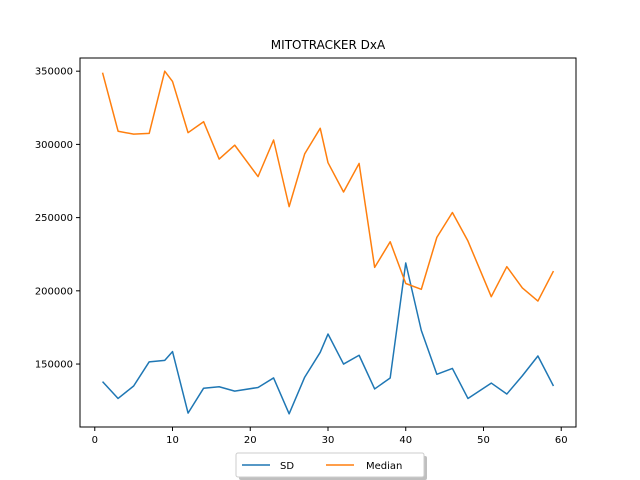  Describe the element at coordinates (172, 440) in the screenshot. I see `x-tick-label: 10` at that location.